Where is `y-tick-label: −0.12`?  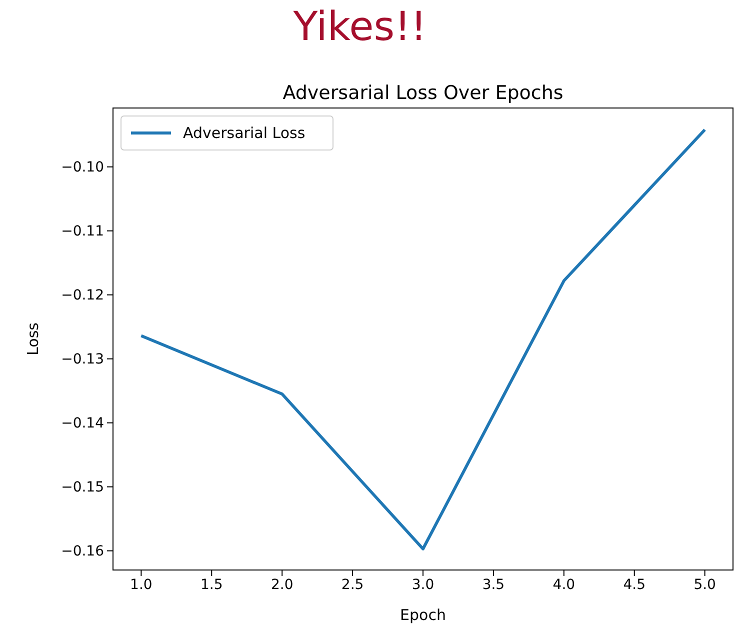
y-tick-label: −0.12 is located at coordinates (82, 295).